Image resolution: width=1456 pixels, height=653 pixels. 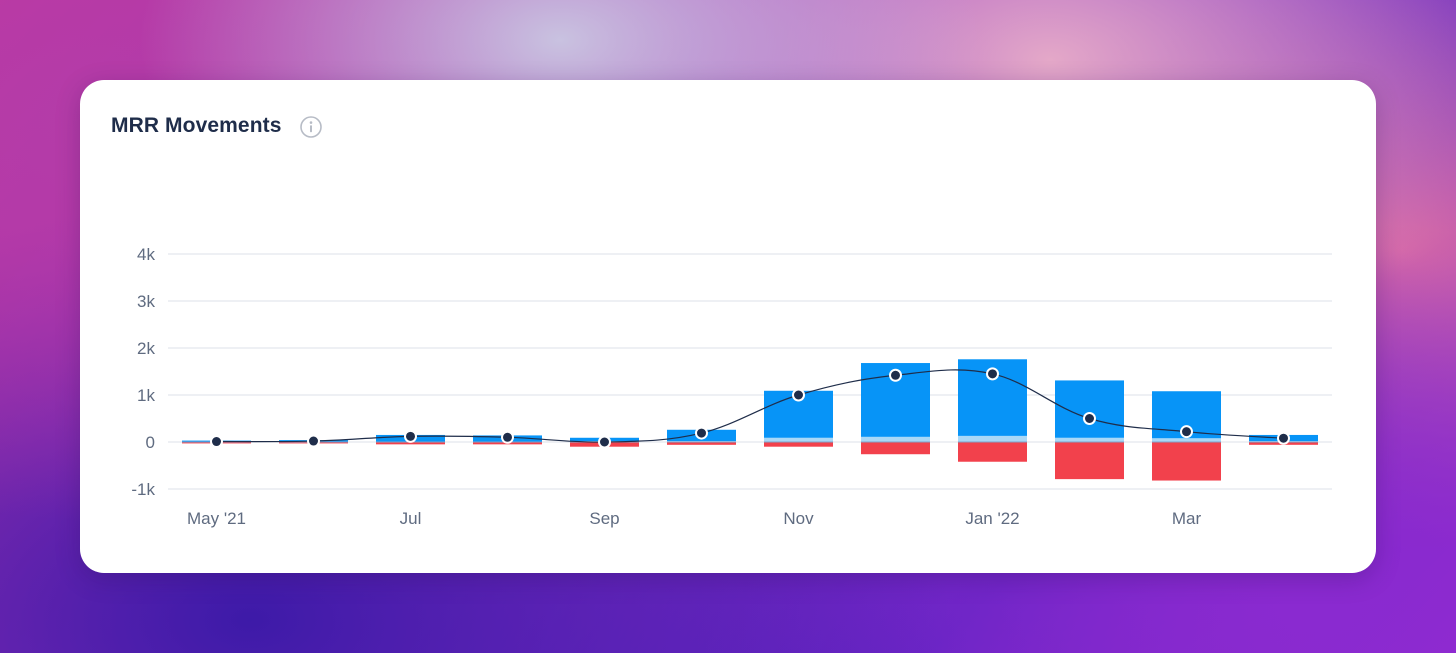 I want to click on y-tick-label: 3k, so click(x=146, y=301).